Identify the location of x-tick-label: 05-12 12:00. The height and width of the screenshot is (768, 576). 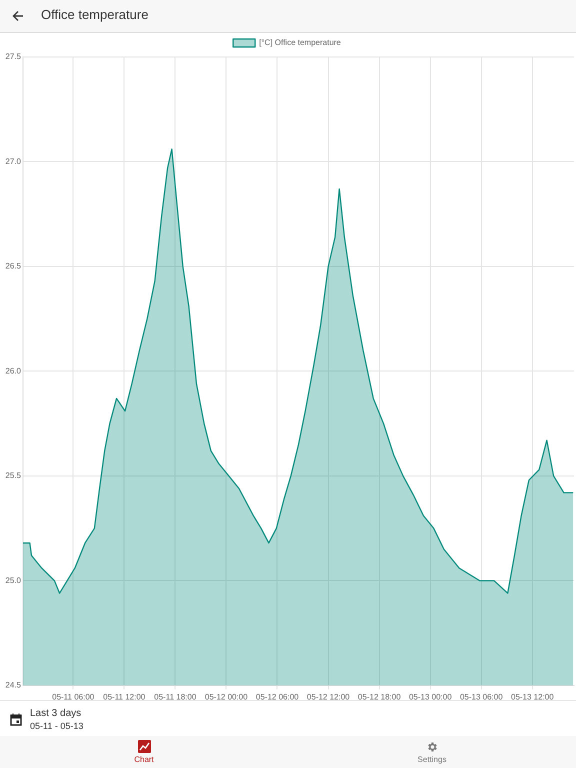
(328, 697).